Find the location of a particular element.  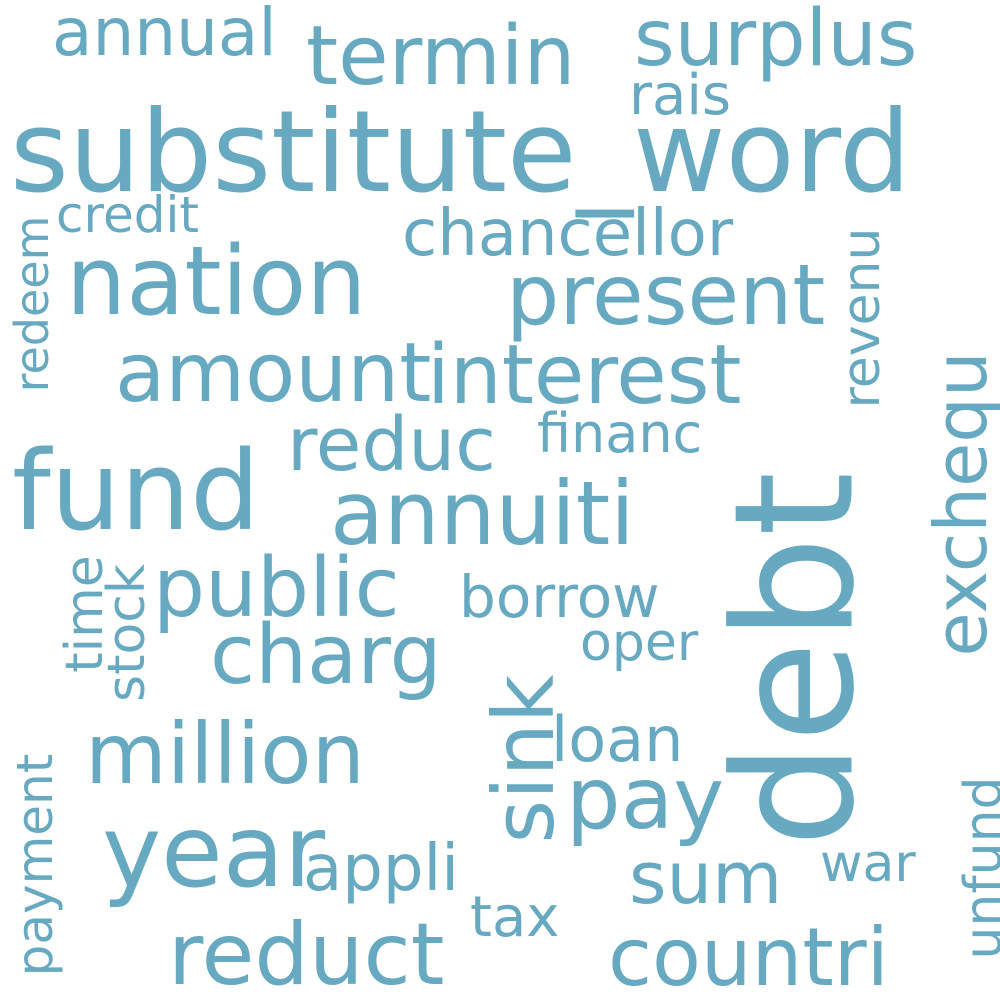

word-reduc: reduc is located at coordinates (391, 445).